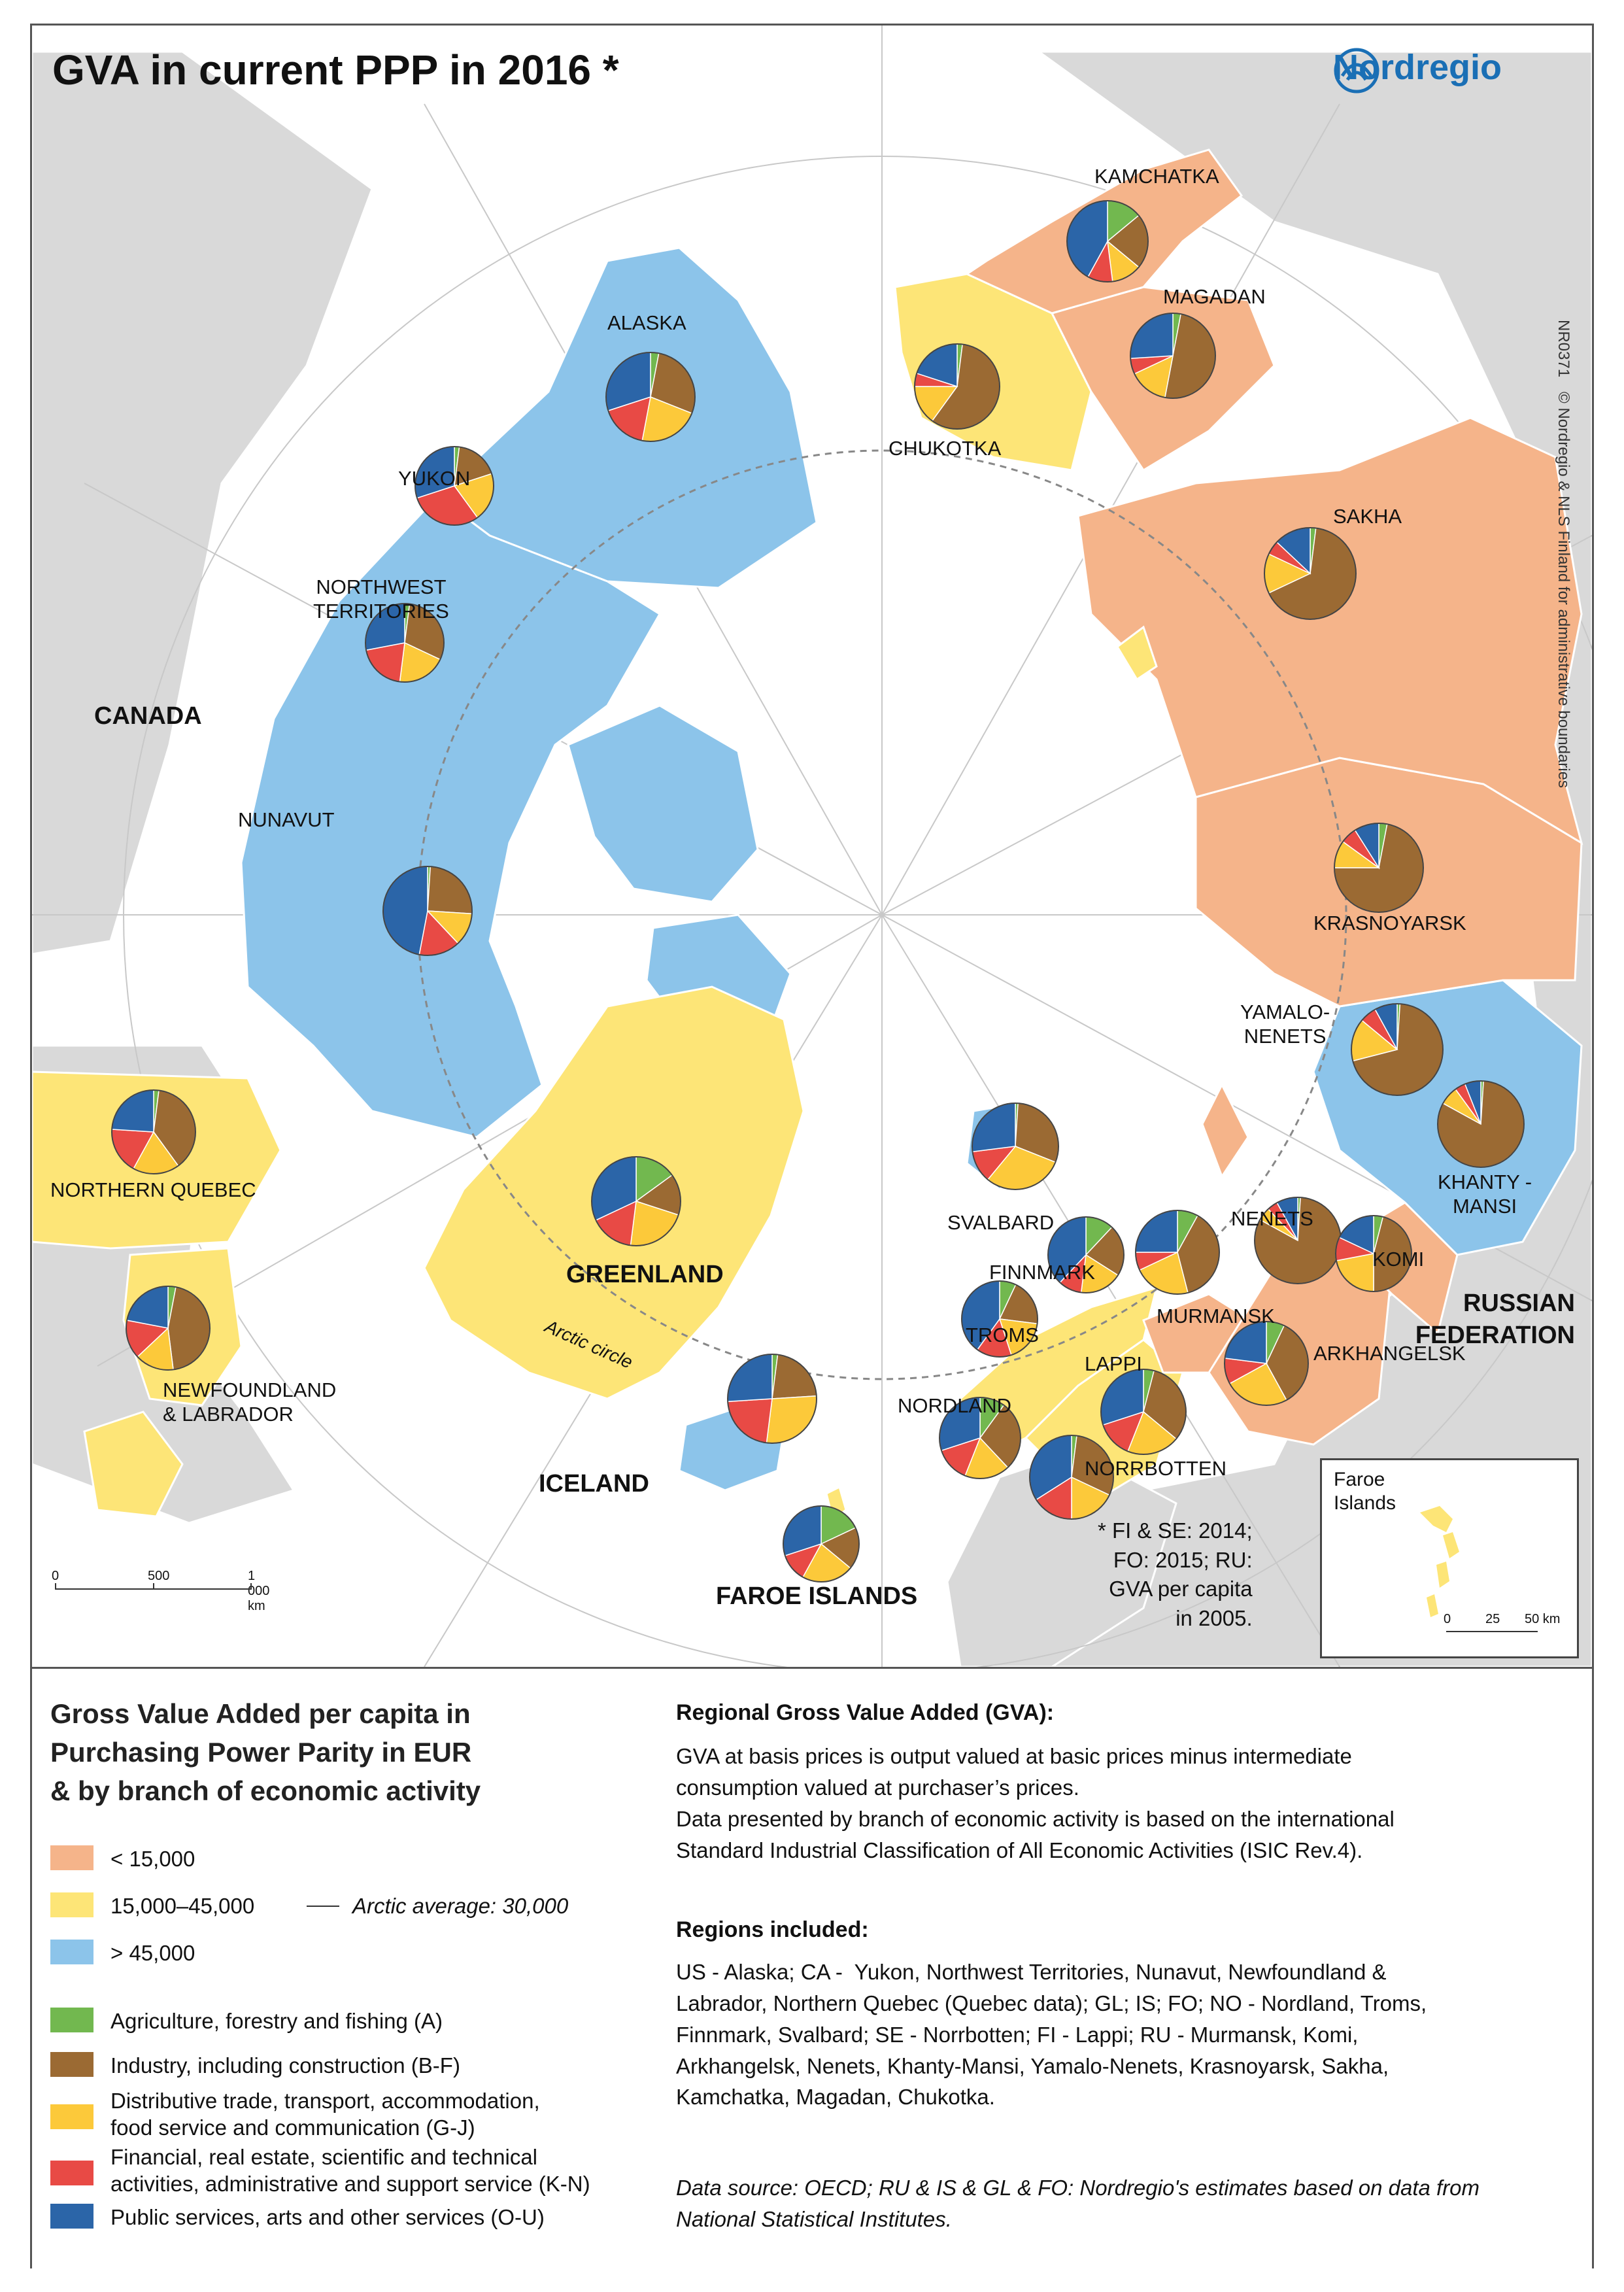  I want to click on pie-outline-komi, so click(1373, 1253).